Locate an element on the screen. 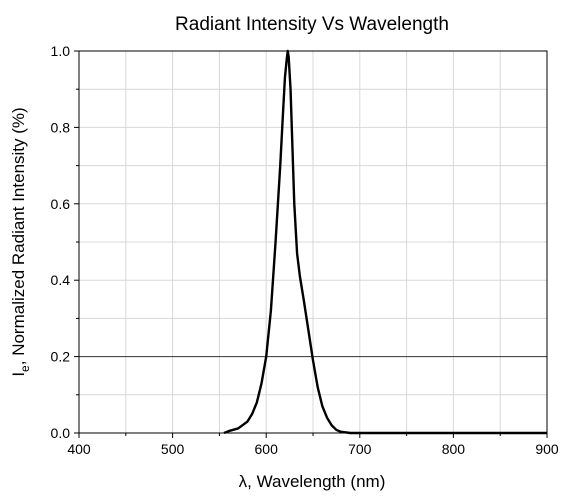 This screenshot has width=563, height=497. y-tick-label: 0.2 is located at coordinates (61, 357).